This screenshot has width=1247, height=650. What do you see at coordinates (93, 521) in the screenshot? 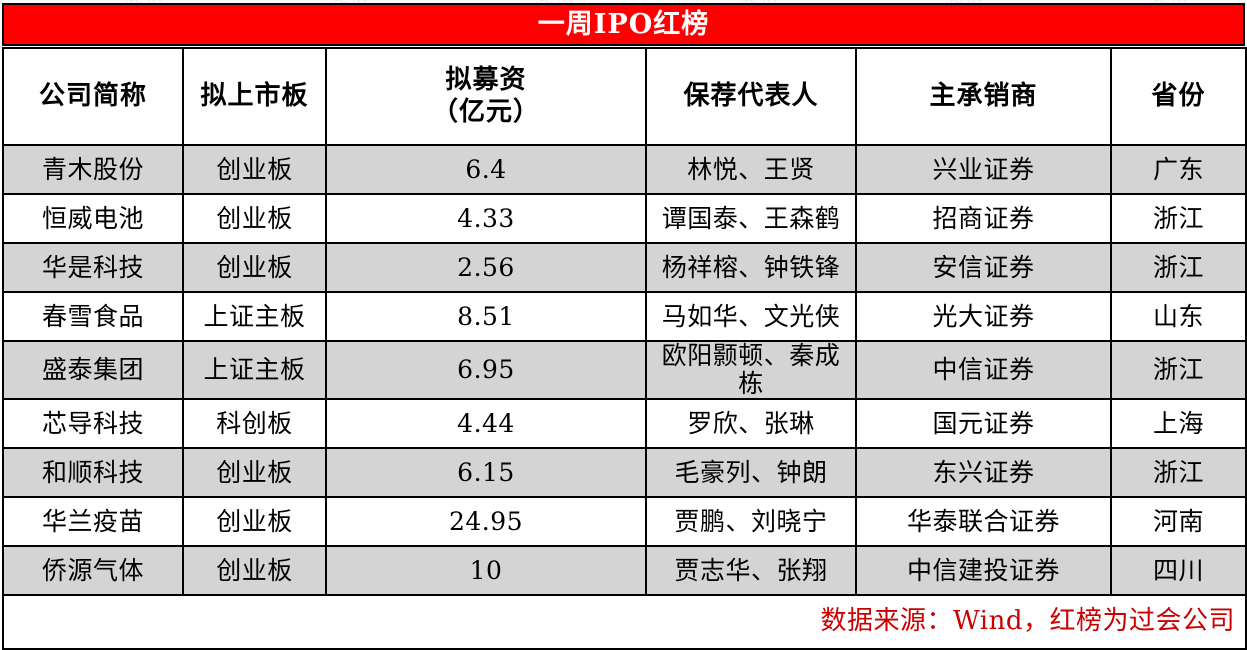
I see `cell-company: 华兰疫苗` at bounding box center [93, 521].